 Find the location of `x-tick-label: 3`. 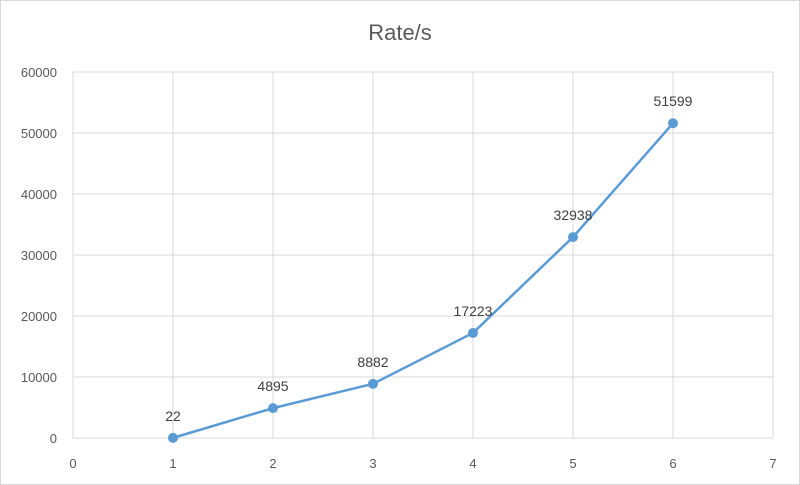

x-tick-label: 3 is located at coordinates (372, 463).